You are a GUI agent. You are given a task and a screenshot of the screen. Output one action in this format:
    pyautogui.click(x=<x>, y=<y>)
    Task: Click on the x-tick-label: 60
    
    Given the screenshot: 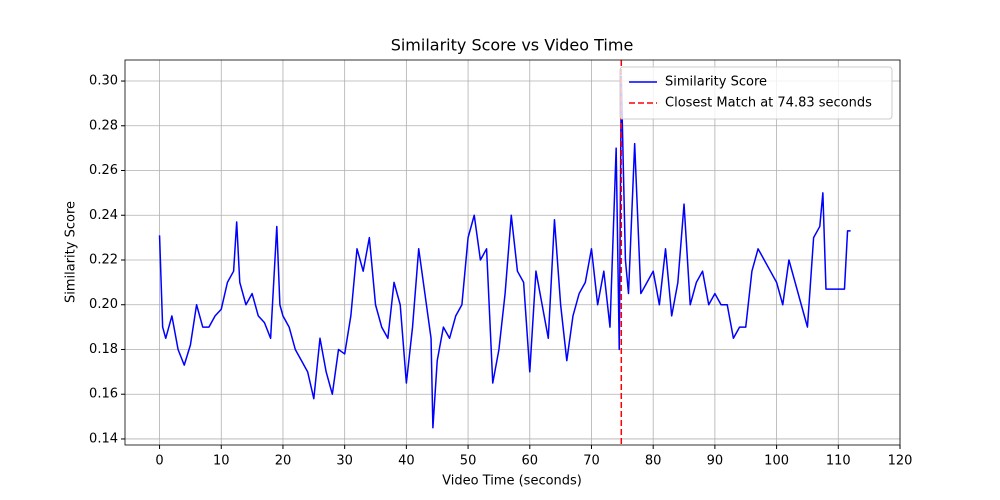 What is the action you would take?
    pyautogui.click(x=530, y=461)
    